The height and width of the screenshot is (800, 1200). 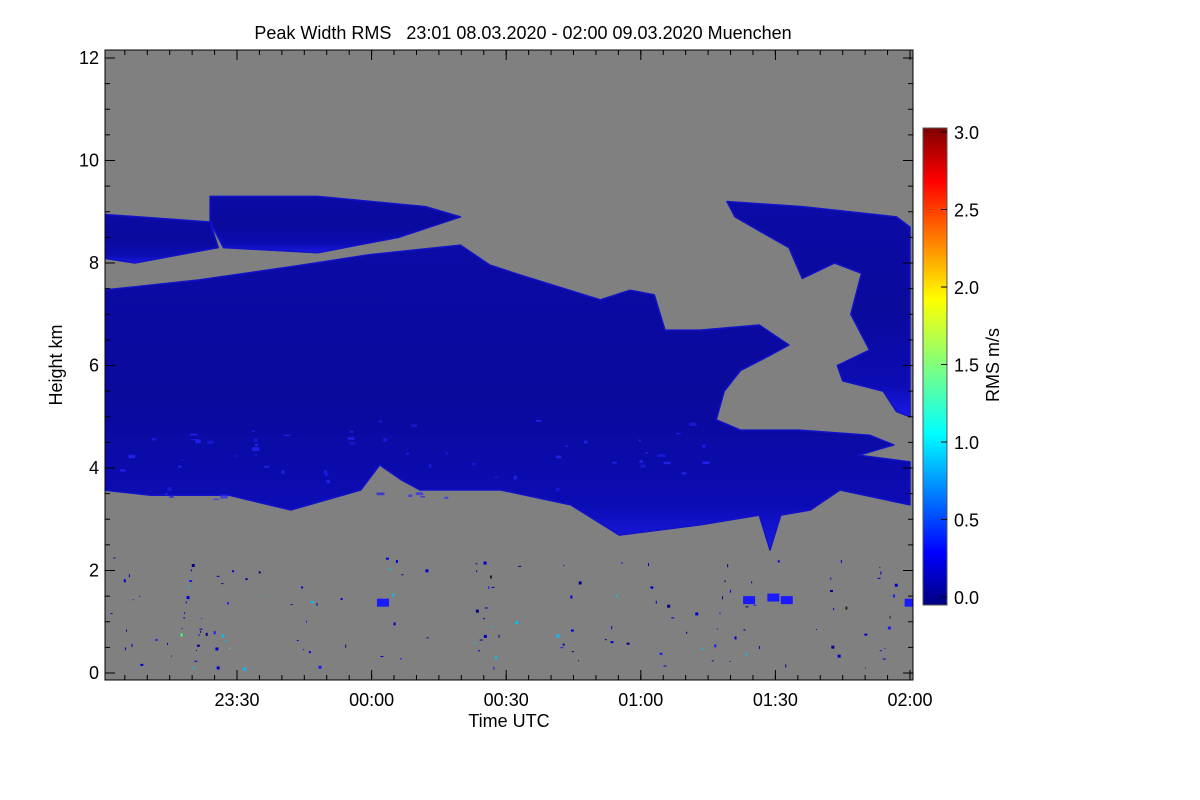 I want to click on colorbar-tick-label: 1.0, so click(x=966, y=443).